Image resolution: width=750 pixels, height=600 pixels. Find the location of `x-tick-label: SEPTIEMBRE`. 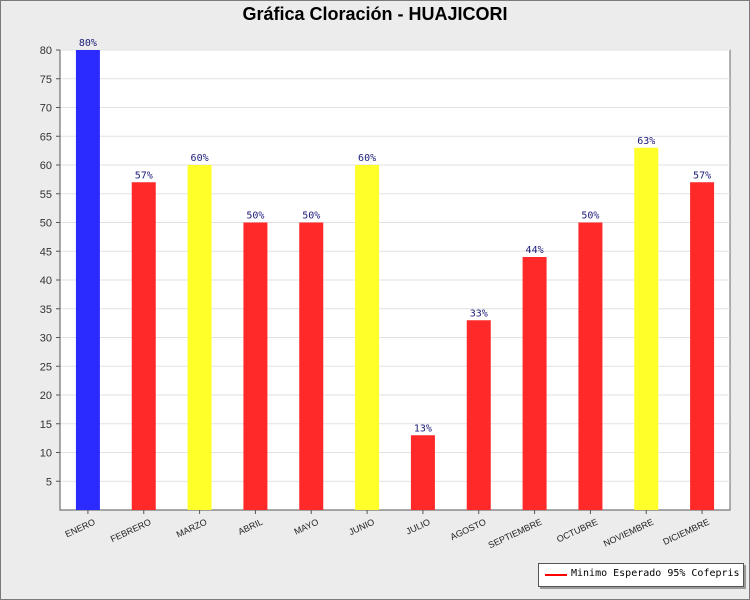

x-tick-label: SEPTIEMBRE is located at coordinates (515, 534).